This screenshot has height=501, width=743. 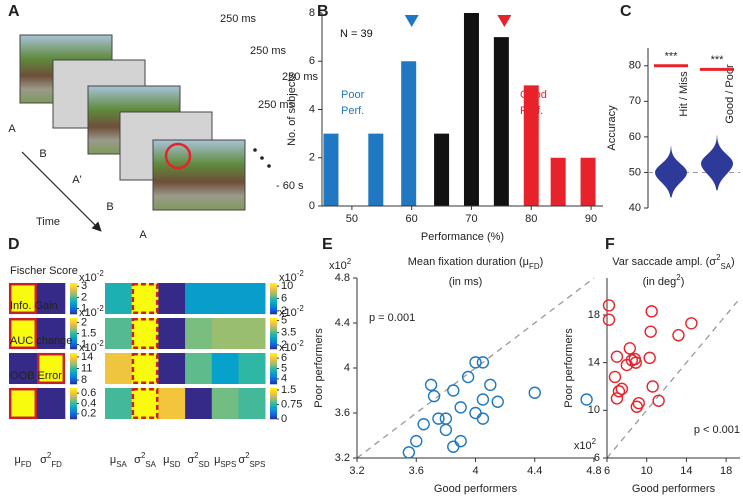 What do you see at coordinates (284, 358) in the screenshot?
I see `colorbar-label: 6` at bounding box center [284, 358].